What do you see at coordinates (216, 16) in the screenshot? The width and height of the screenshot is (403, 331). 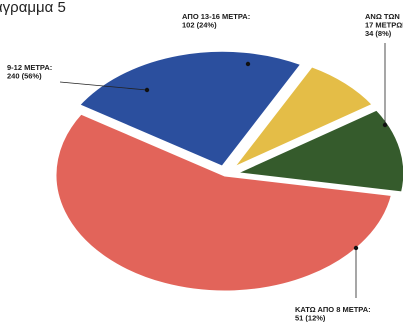 I see `slice-label-line: ΑΠΟ 13-16 ΜΕΤΡΑ:` at bounding box center [216, 16].